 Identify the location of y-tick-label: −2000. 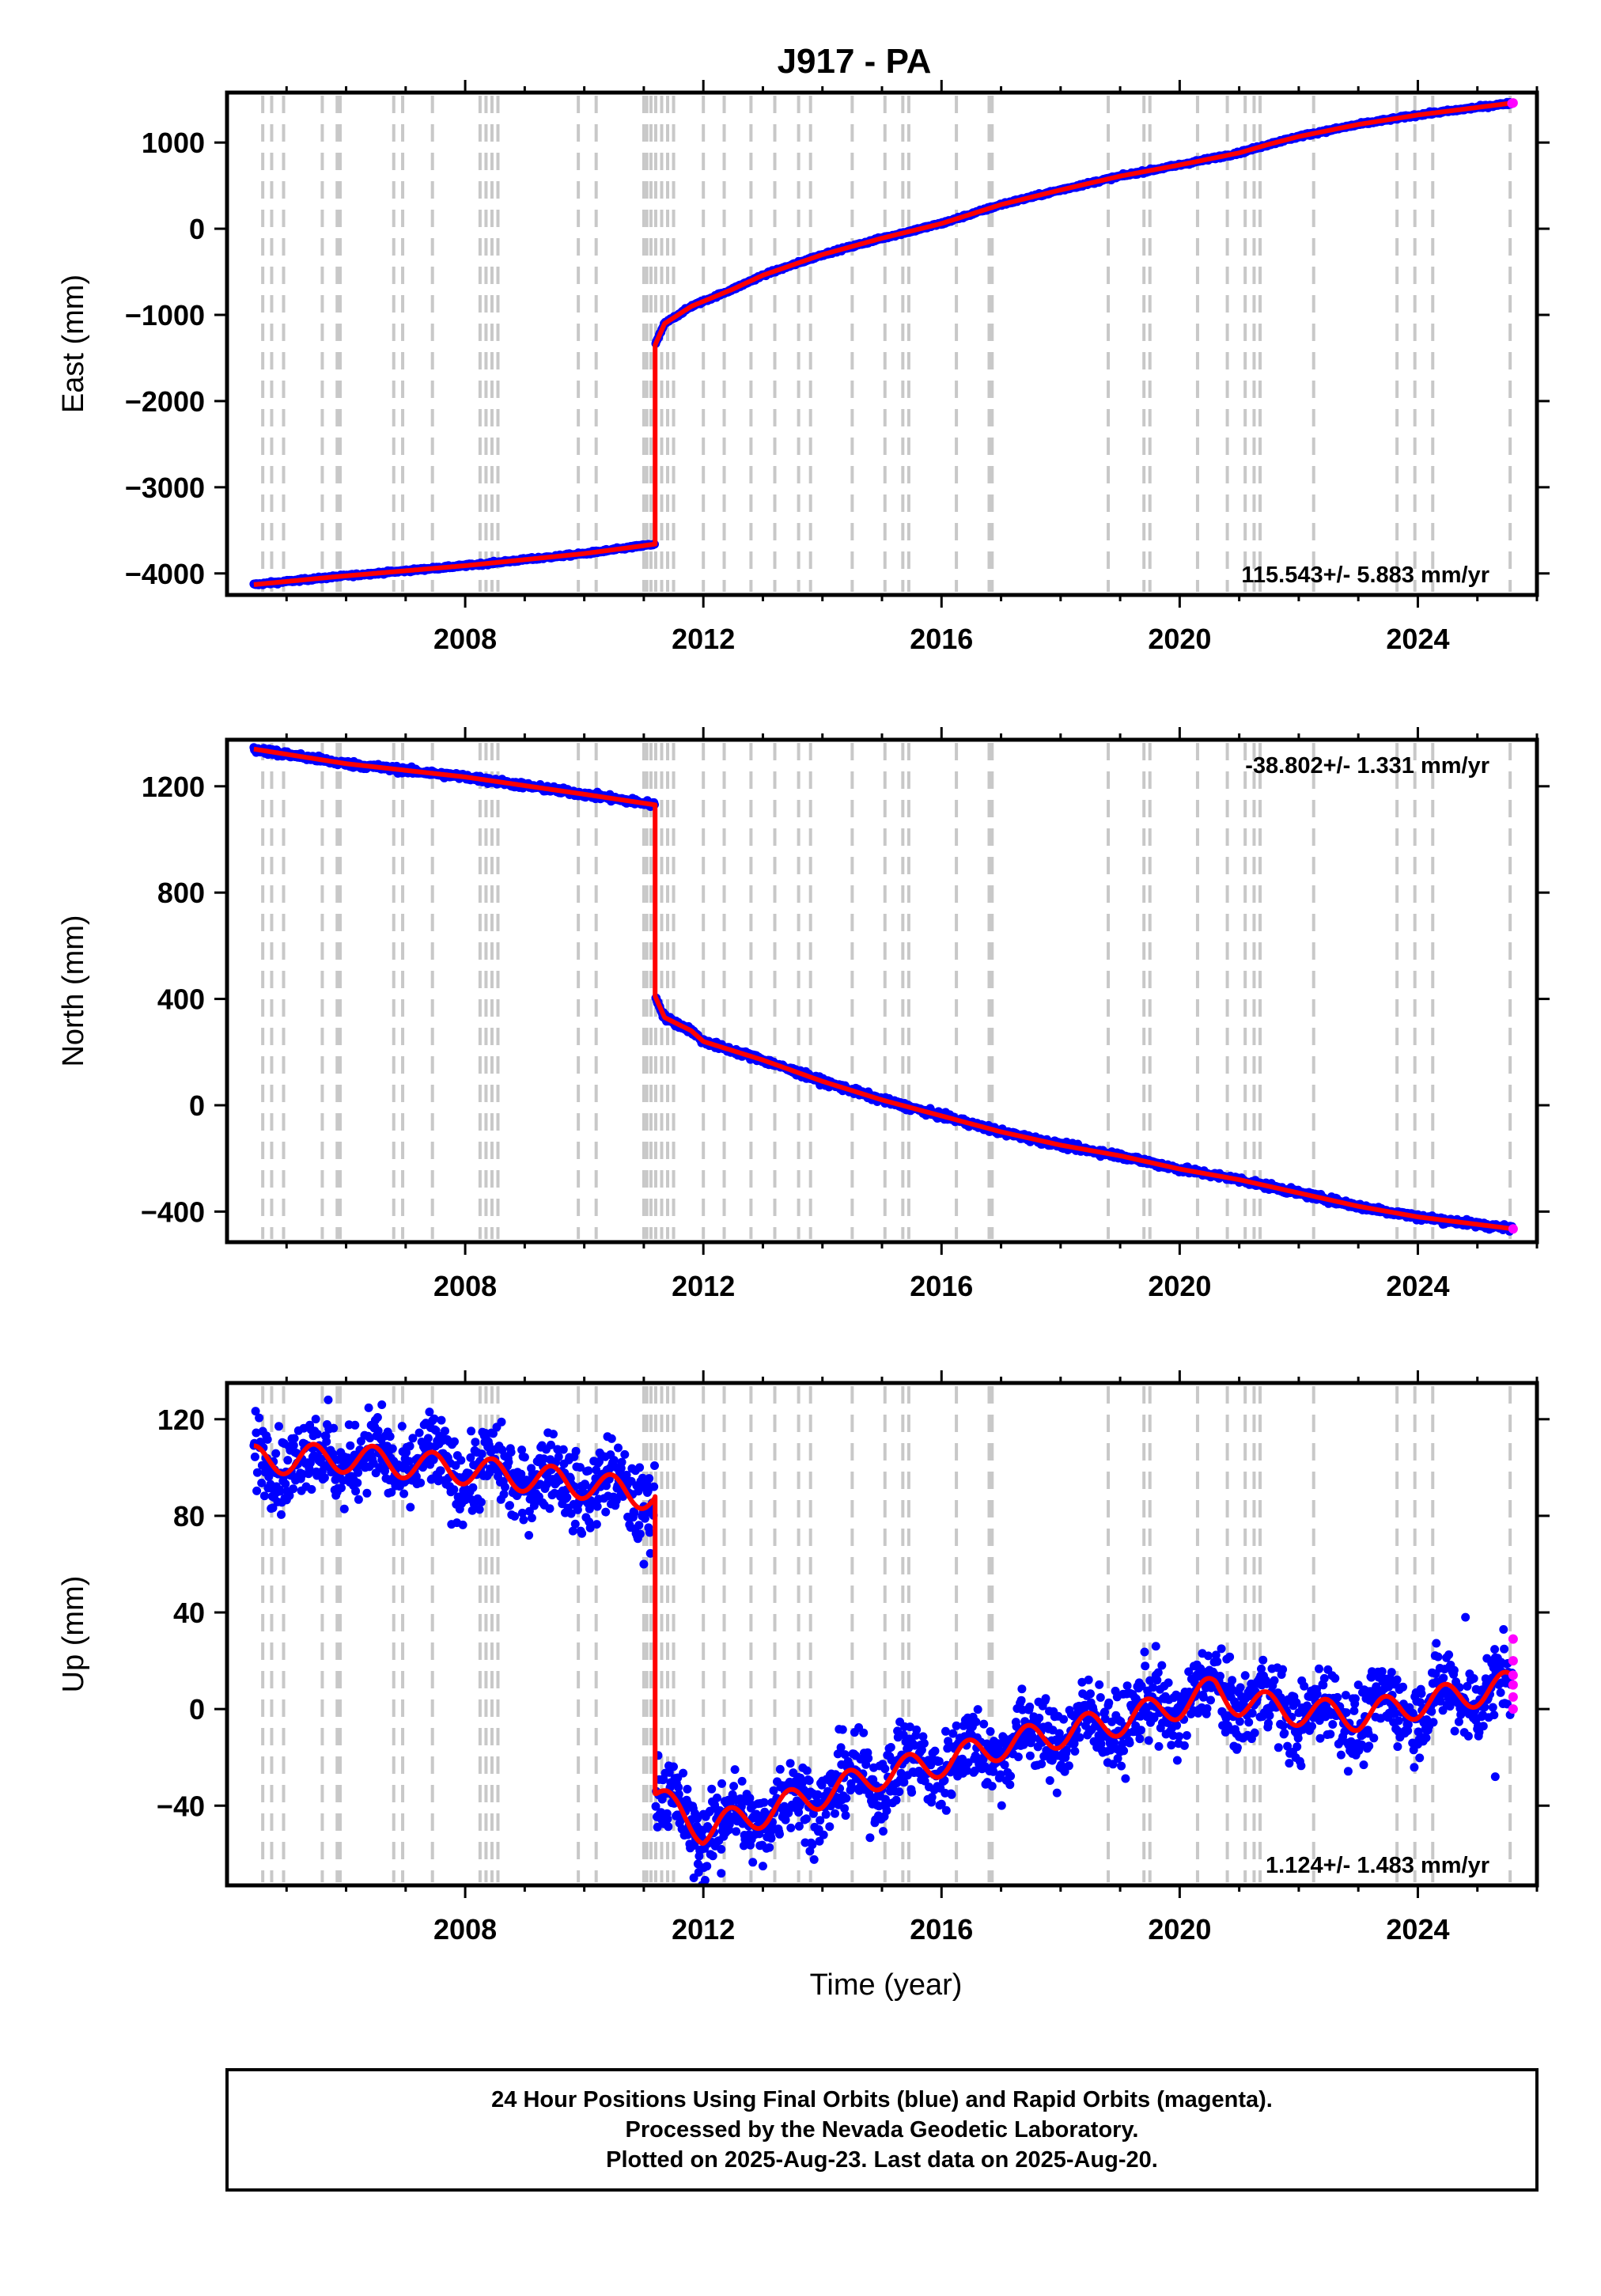
(165, 401).